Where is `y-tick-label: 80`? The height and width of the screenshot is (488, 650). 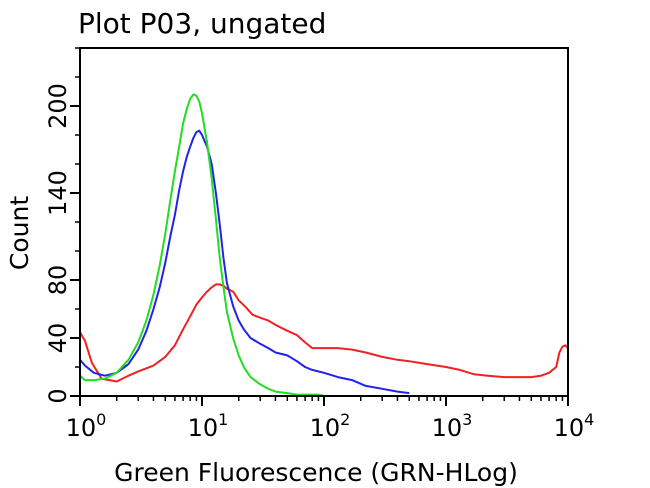 y-tick-label: 80 is located at coordinates (58, 280).